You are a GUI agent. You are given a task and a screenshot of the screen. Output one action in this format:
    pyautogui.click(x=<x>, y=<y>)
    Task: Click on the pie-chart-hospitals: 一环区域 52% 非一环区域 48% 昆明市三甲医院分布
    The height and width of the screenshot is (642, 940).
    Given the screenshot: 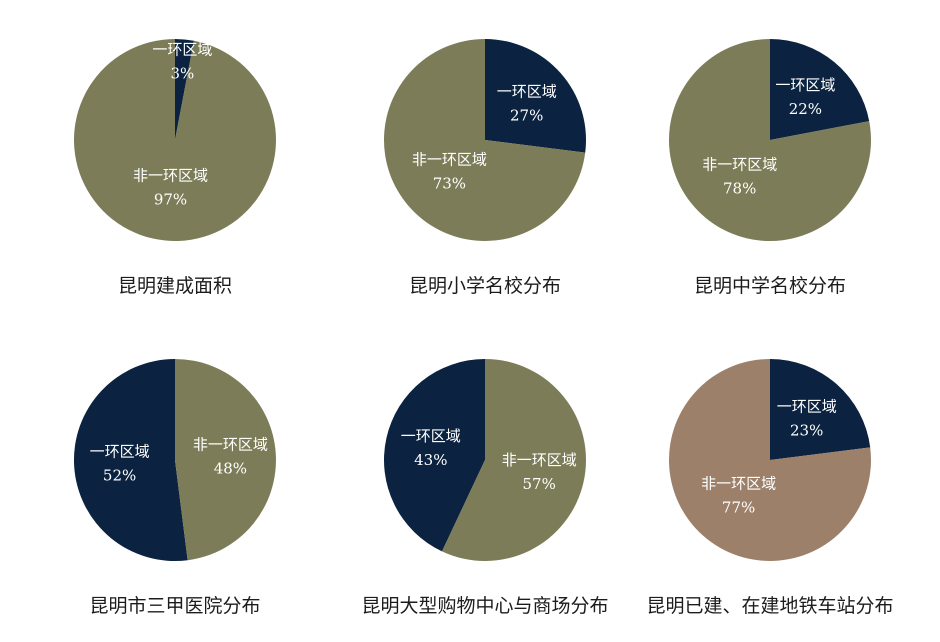 What is the action you would take?
    pyautogui.click(x=175, y=470)
    